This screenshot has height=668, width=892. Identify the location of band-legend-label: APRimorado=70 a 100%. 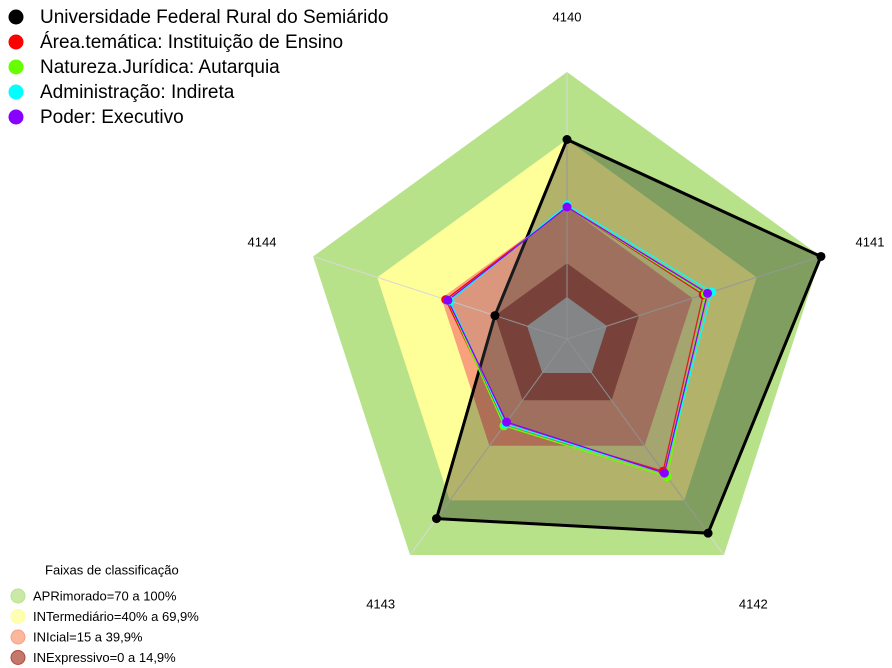
(105, 595).